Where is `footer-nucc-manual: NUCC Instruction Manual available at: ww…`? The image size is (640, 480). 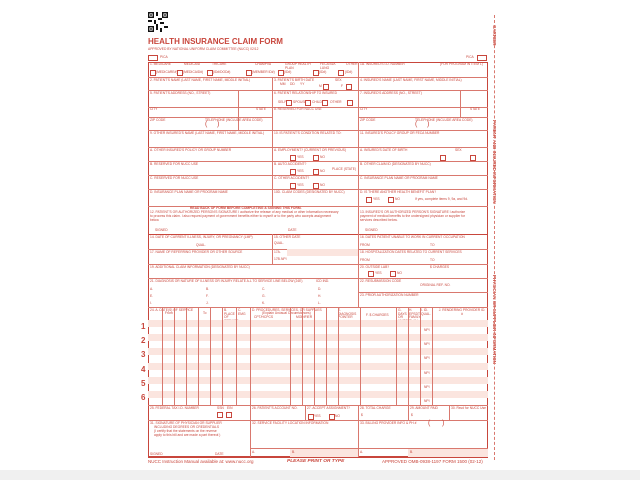
footer-nucc-manual: NUCC Instruction Manual available at: ww… is located at coordinates (201, 461).